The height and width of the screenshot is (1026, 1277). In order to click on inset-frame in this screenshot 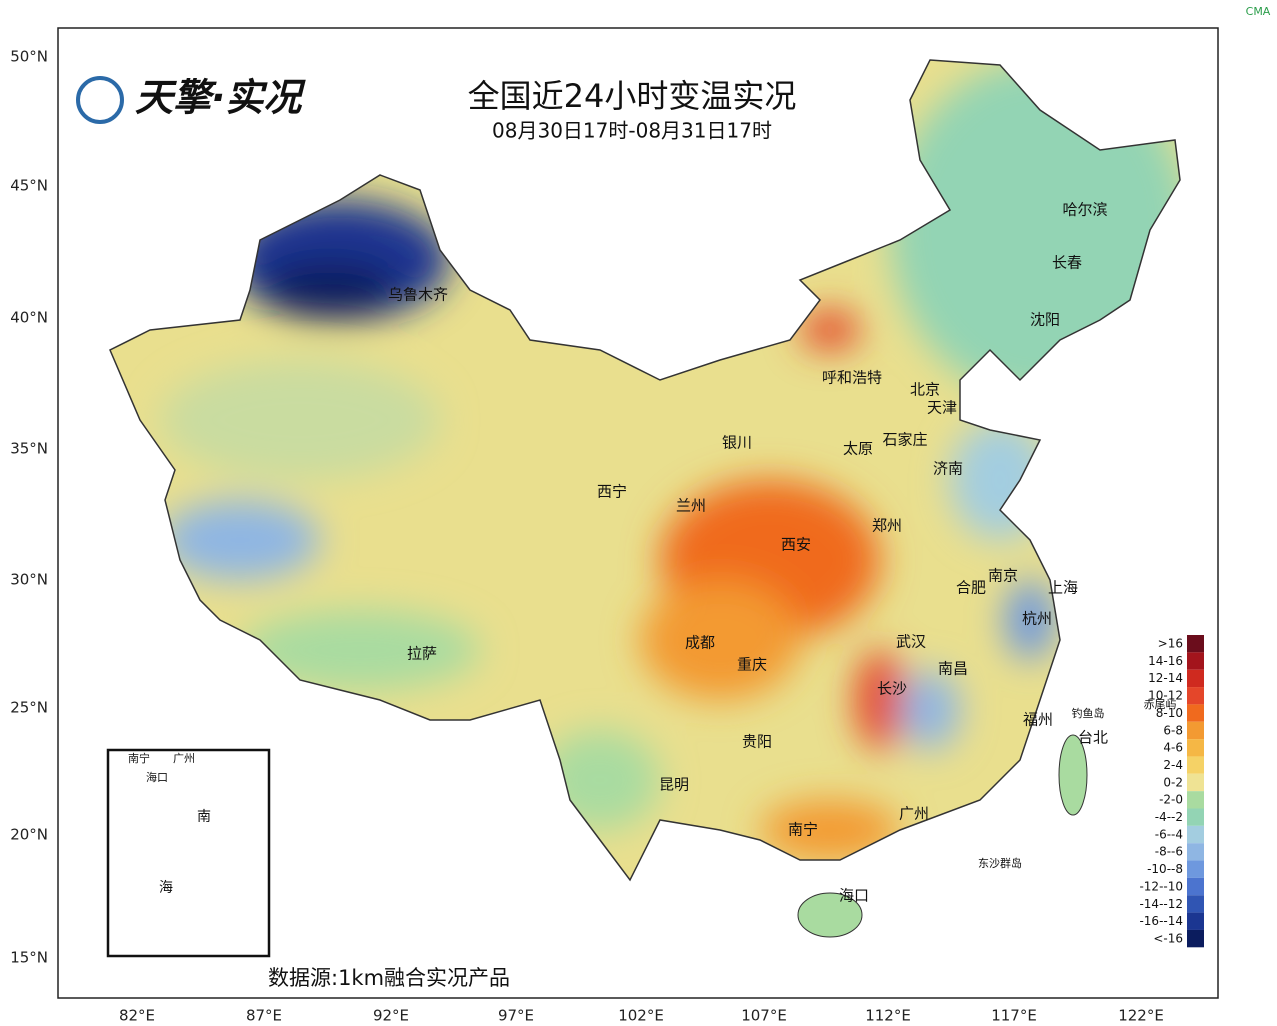, I will do `click(188, 853)`.